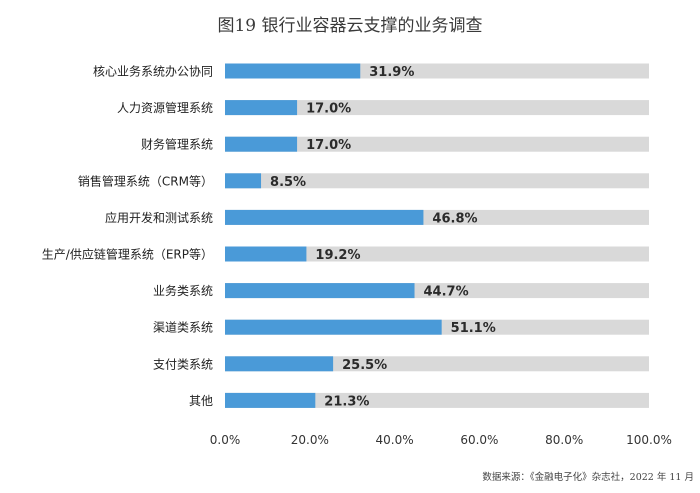 The image size is (700, 493). I want to click on chart-title: 图19 银行业容器云支撑的业务调查, so click(349, 26).